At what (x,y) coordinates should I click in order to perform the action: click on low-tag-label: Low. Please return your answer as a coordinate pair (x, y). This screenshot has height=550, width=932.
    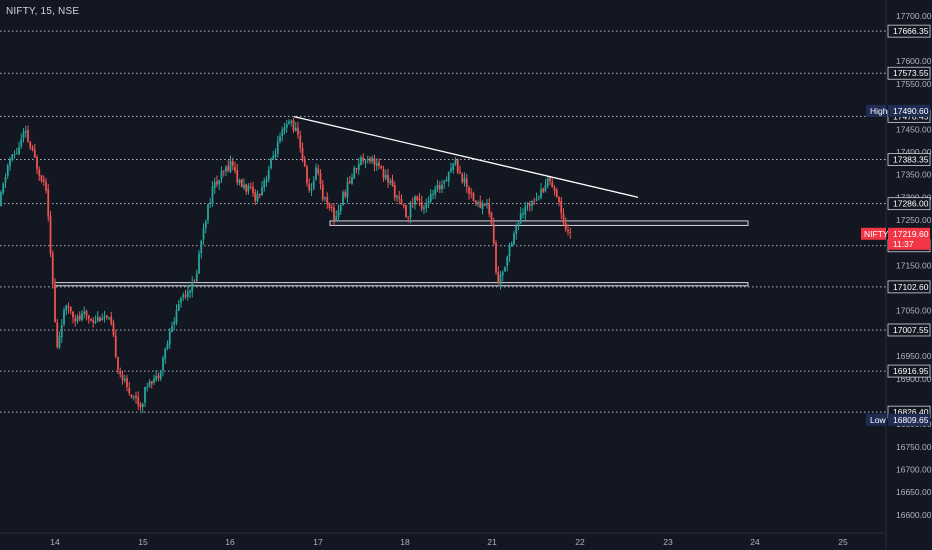
    Looking at the image, I should click on (878, 420).